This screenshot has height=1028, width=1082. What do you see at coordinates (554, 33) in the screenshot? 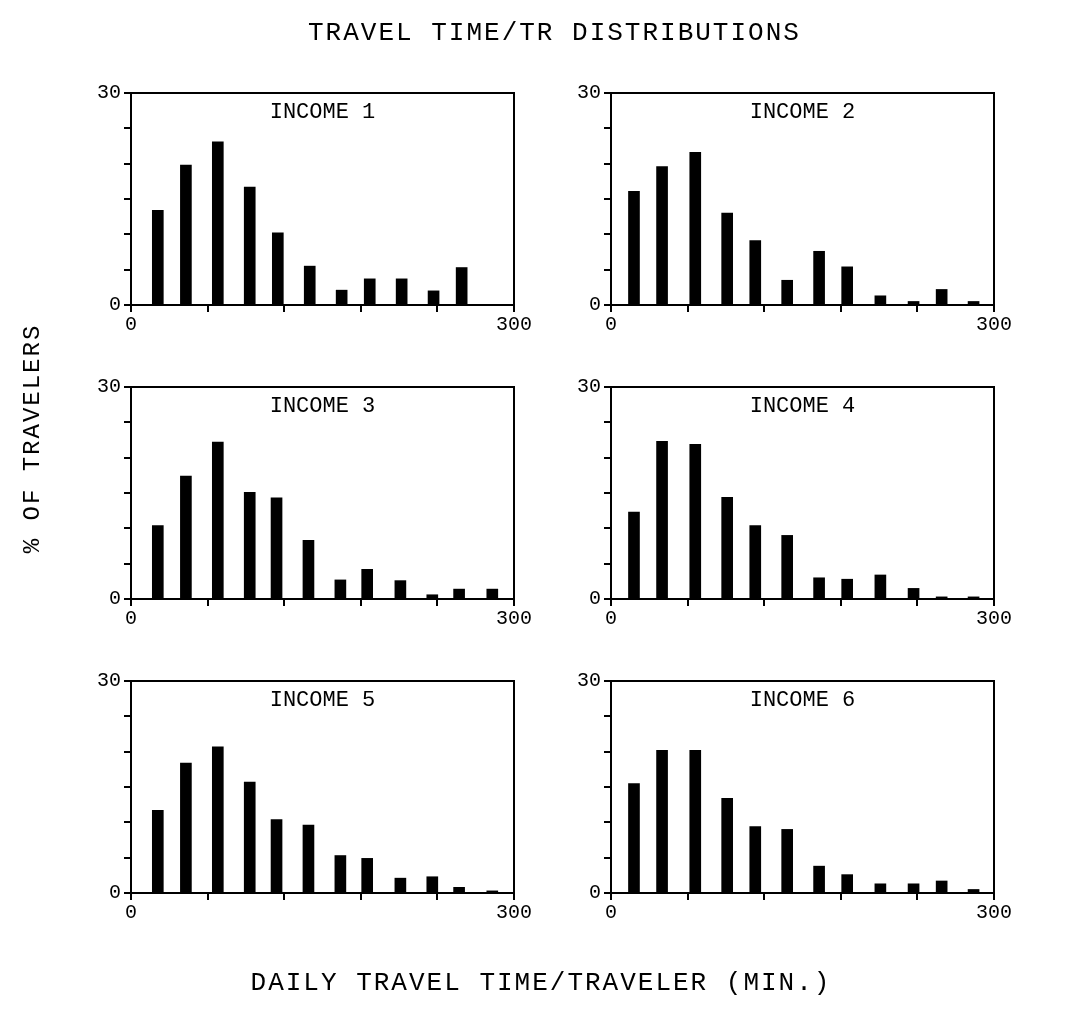
I see `text: TRAVEL TIME/TR DISTRIBUTIONS` at bounding box center [554, 33].